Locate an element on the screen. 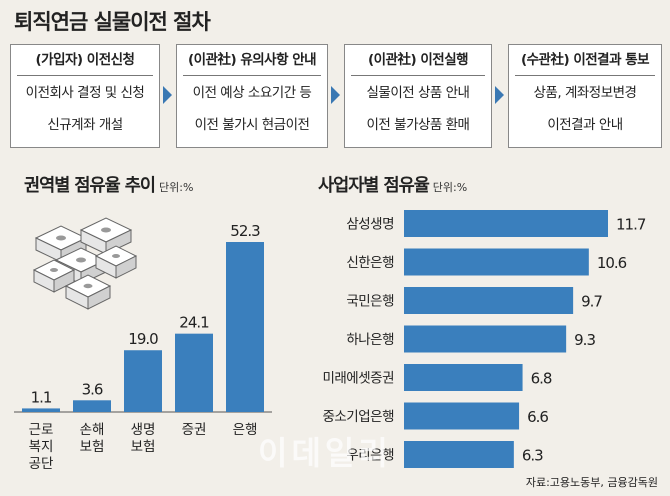 The width and height of the screenshot is (670, 496). step-4-heading: (수관社) 이전결과 통보 is located at coordinates (585, 60).